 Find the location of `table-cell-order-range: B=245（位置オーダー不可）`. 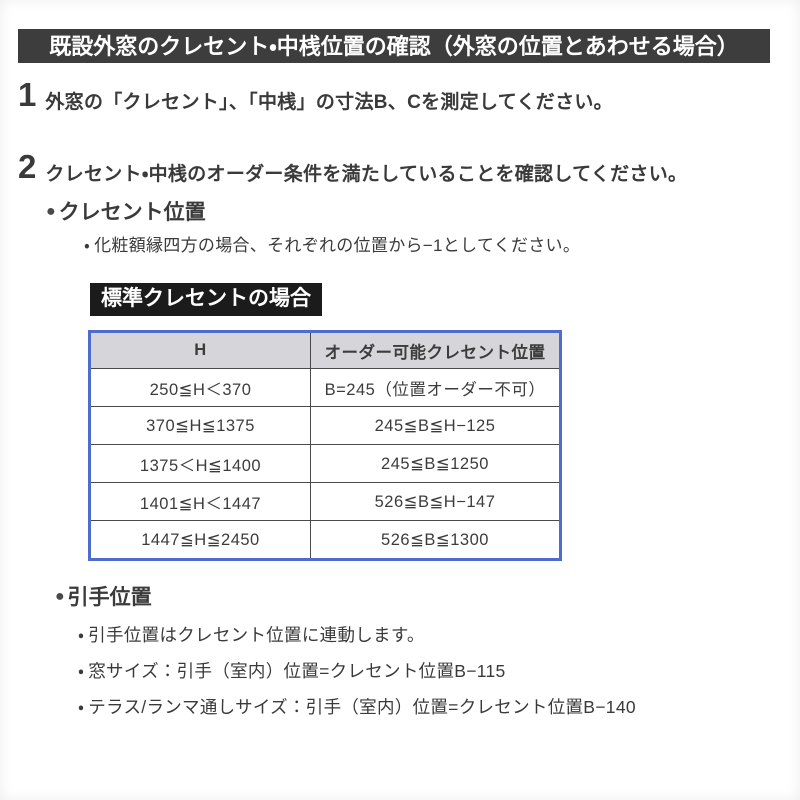

table-cell-order-range: B=245（位置オーダー不可） is located at coordinates (435, 387).